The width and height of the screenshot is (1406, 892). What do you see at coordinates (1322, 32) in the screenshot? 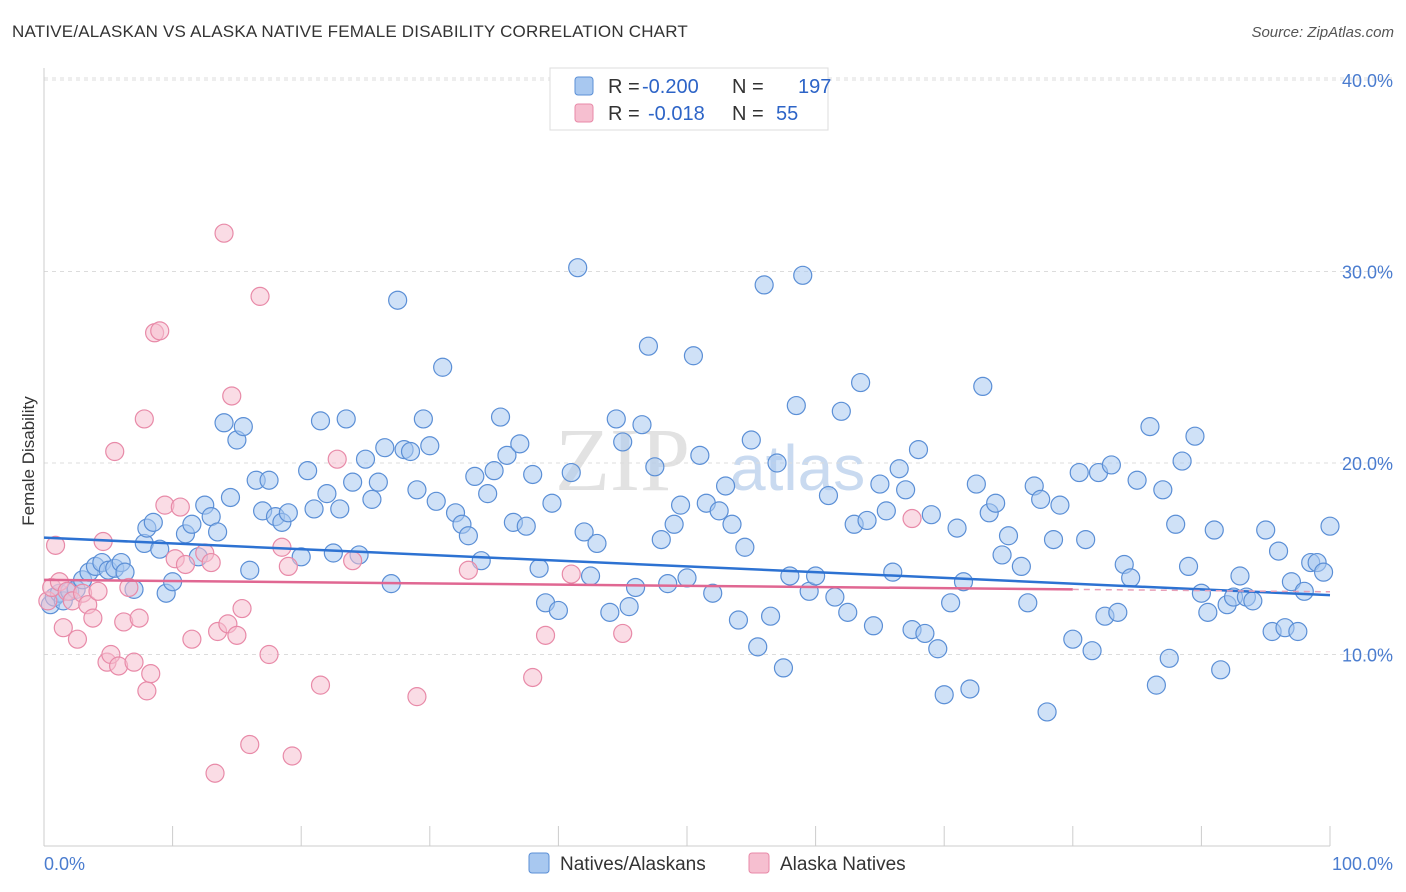
I see `source-credit: Source: ZipAtlas.com` at bounding box center [1322, 32].